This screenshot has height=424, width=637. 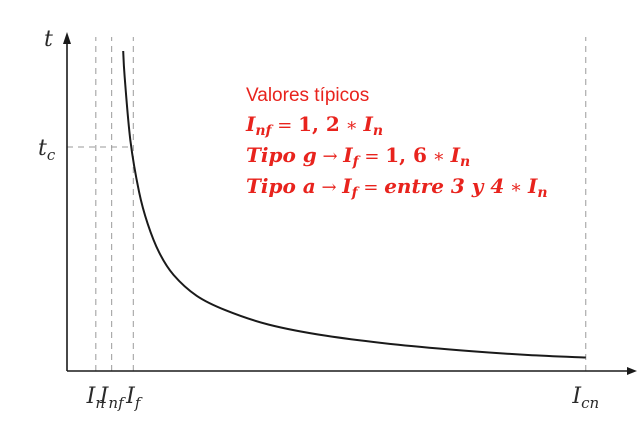 What do you see at coordinates (585, 398) in the screenshot?
I see `x-tick-label-cn: Icn` at bounding box center [585, 398].